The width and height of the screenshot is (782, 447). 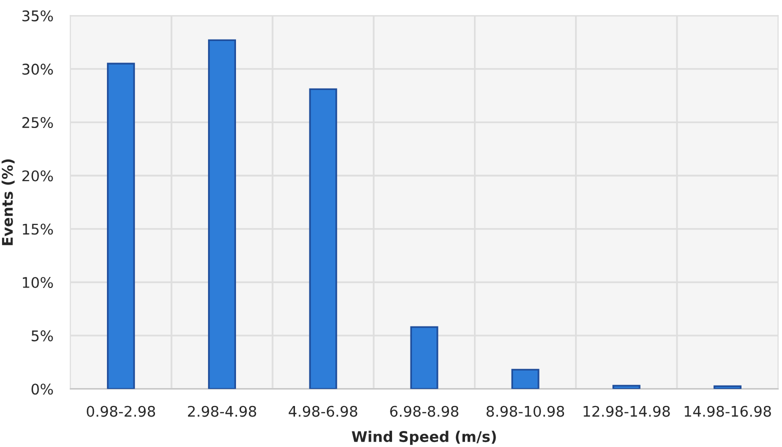 What do you see at coordinates (222, 411) in the screenshot?
I see `x-tick-label: 2.98-4.98` at bounding box center [222, 411].